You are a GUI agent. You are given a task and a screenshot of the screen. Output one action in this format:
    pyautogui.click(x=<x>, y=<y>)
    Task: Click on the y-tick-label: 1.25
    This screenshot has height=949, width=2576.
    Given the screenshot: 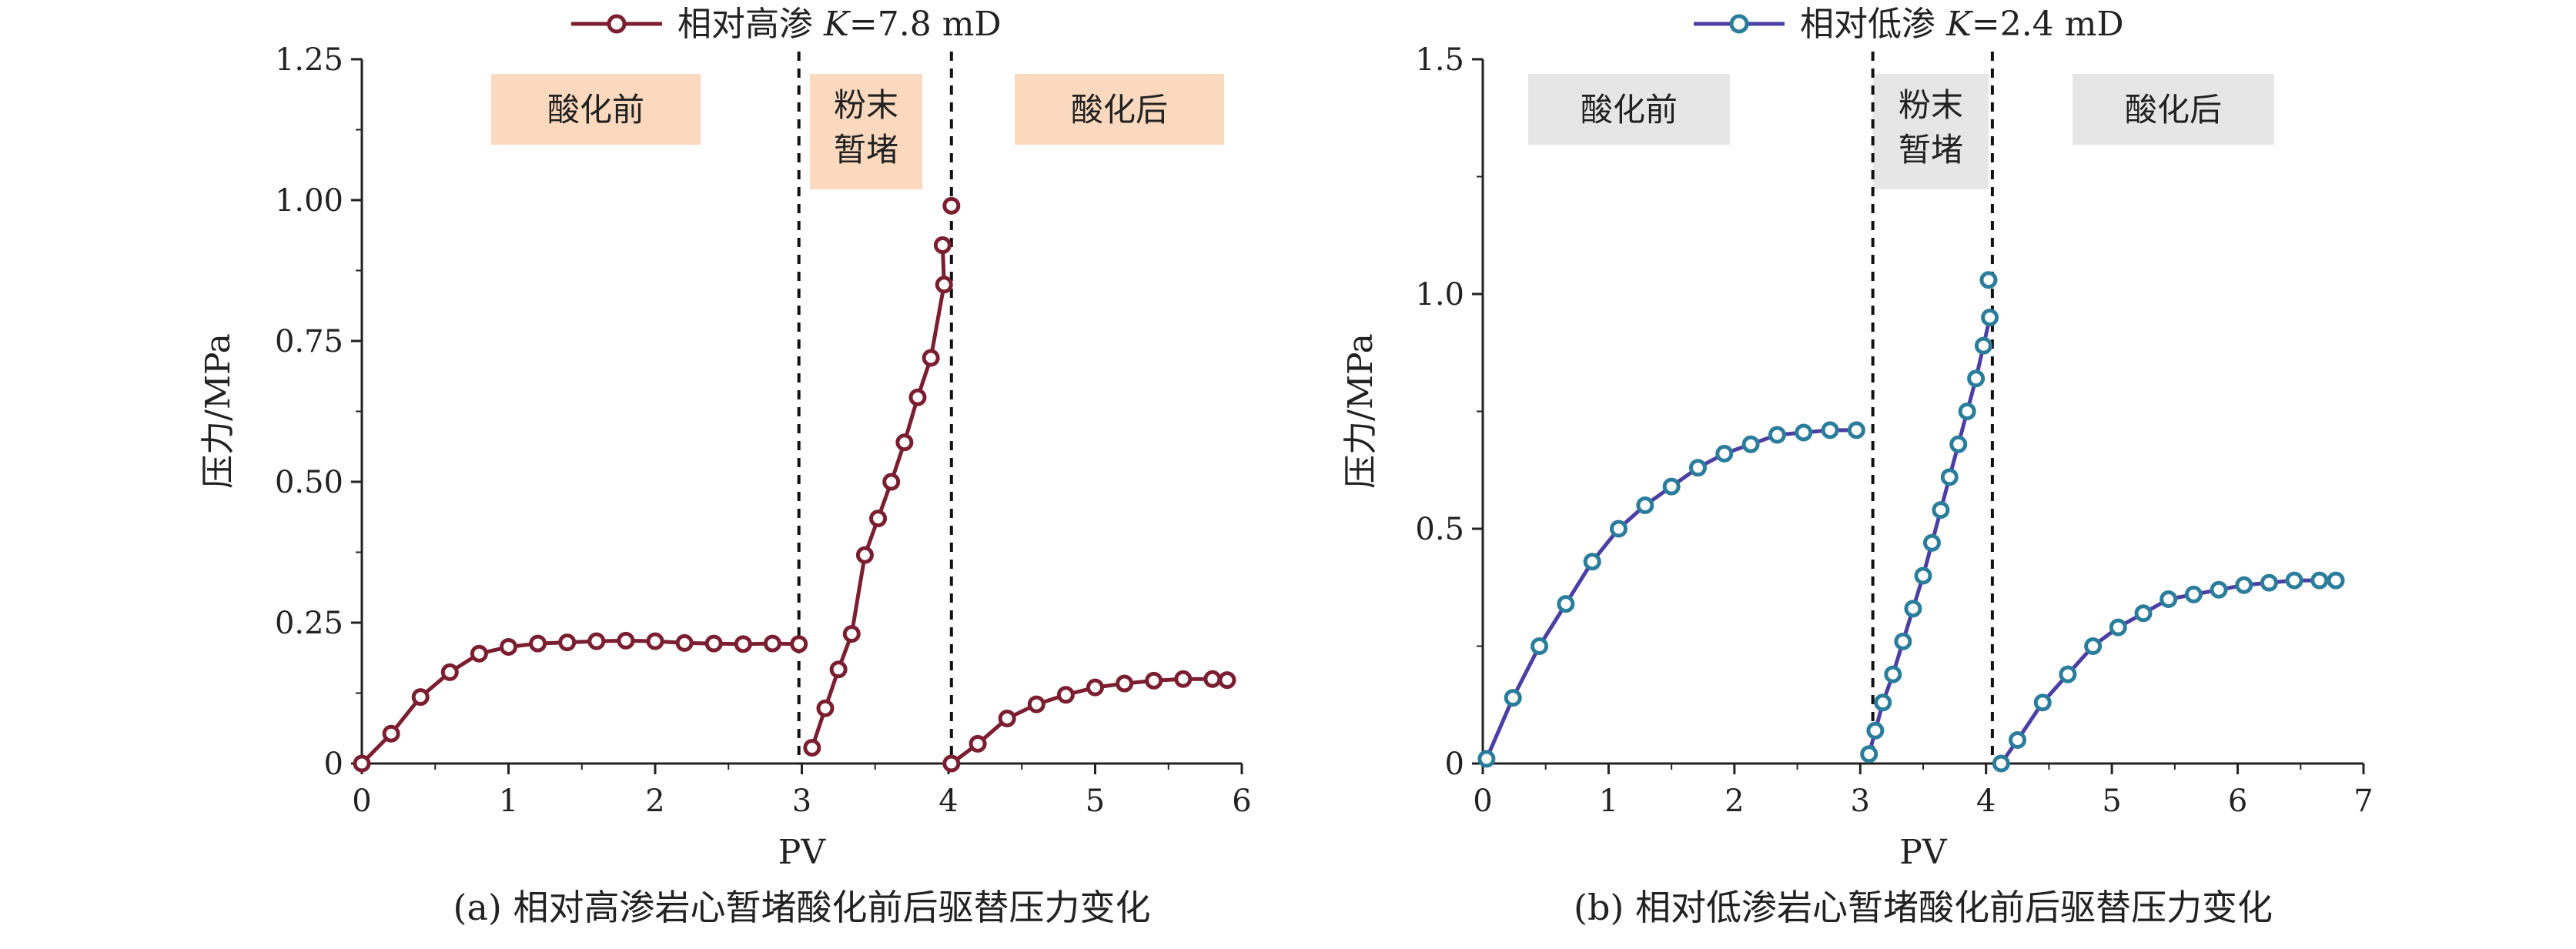 What is the action you would take?
    pyautogui.click(x=309, y=60)
    